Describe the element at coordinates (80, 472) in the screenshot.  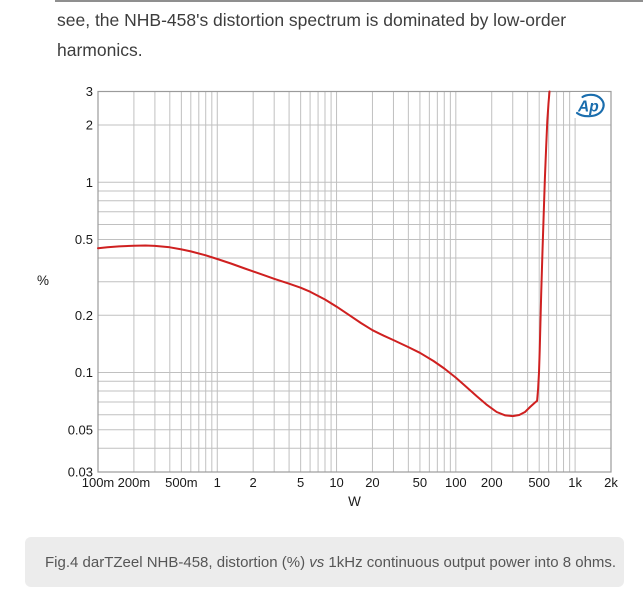
I see `svg-text: 0.03` at that location.